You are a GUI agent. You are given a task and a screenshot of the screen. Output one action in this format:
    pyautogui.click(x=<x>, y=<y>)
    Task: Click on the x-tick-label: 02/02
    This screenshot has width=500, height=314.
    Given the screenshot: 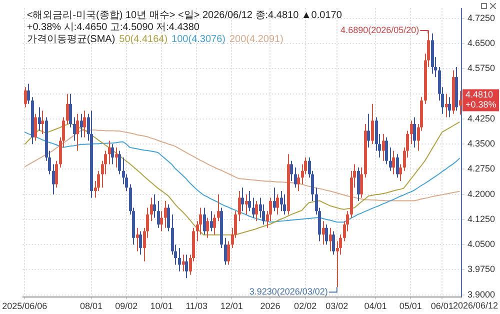 What is the action you would take?
    pyautogui.click(x=305, y=306)
    